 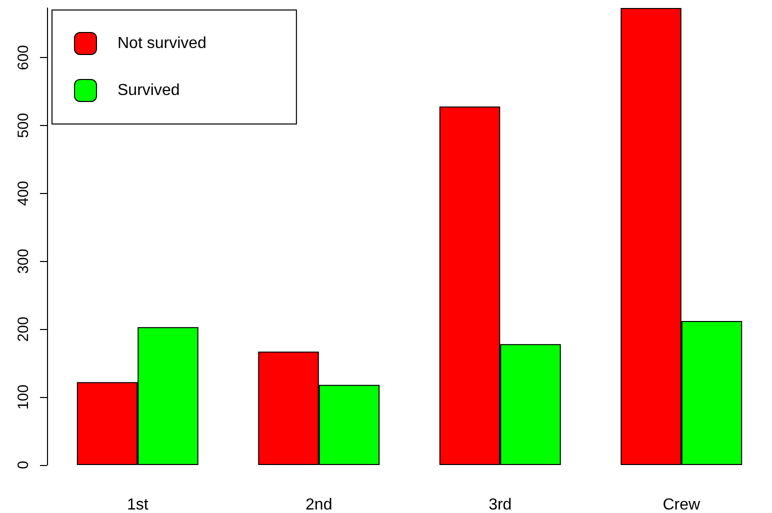 What do you see at coordinates (23, 193) in the screenshot?
I see `y-tick-label: 400` at bounding box center [23, 193].